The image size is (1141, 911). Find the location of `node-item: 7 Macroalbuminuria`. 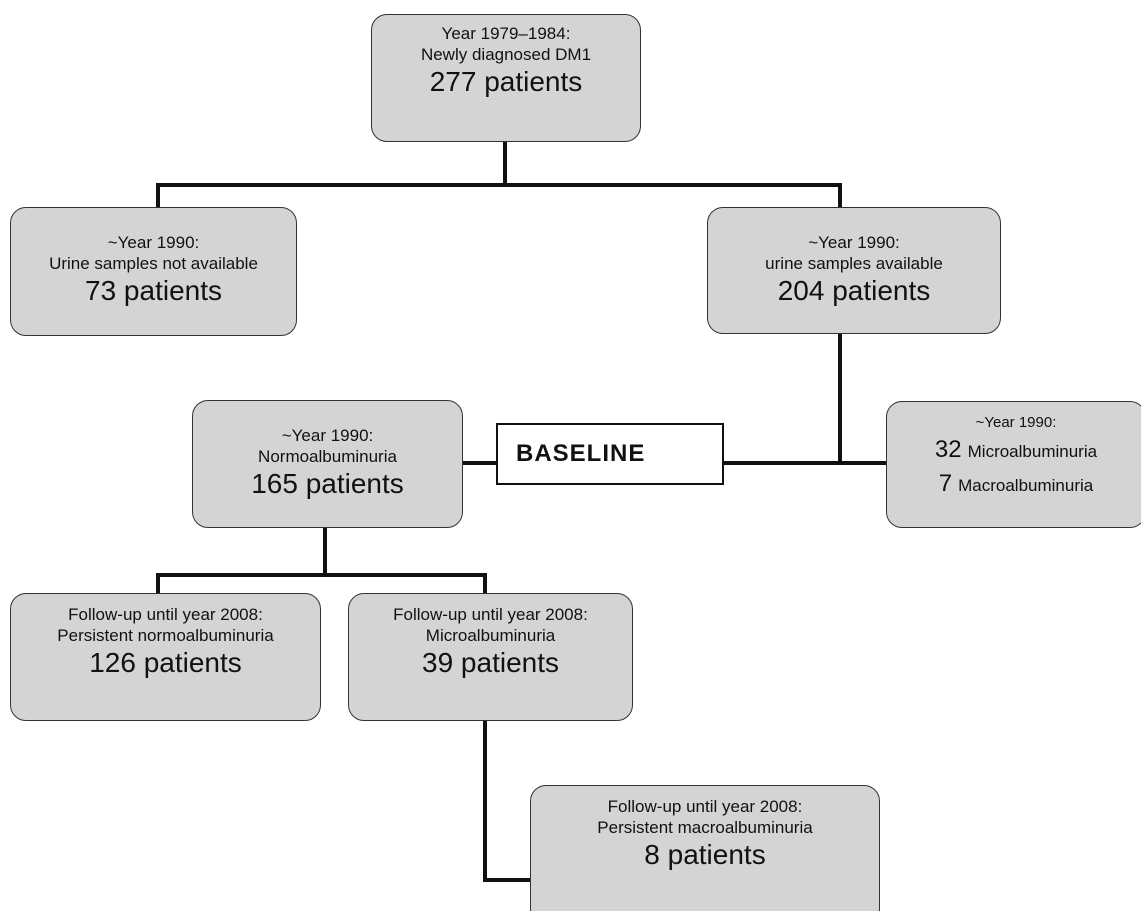

node-item: 7 Macroalbuminuria is located at coordinates (1016, 484).